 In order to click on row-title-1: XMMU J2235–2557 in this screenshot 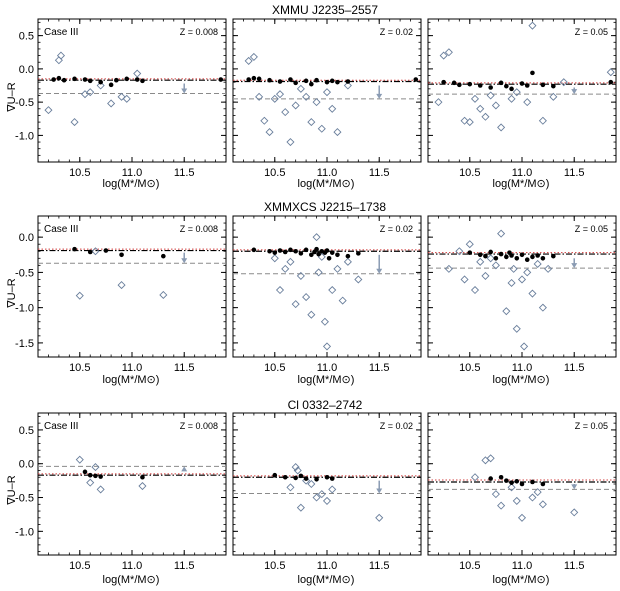, I will do `click(325, 10)`.